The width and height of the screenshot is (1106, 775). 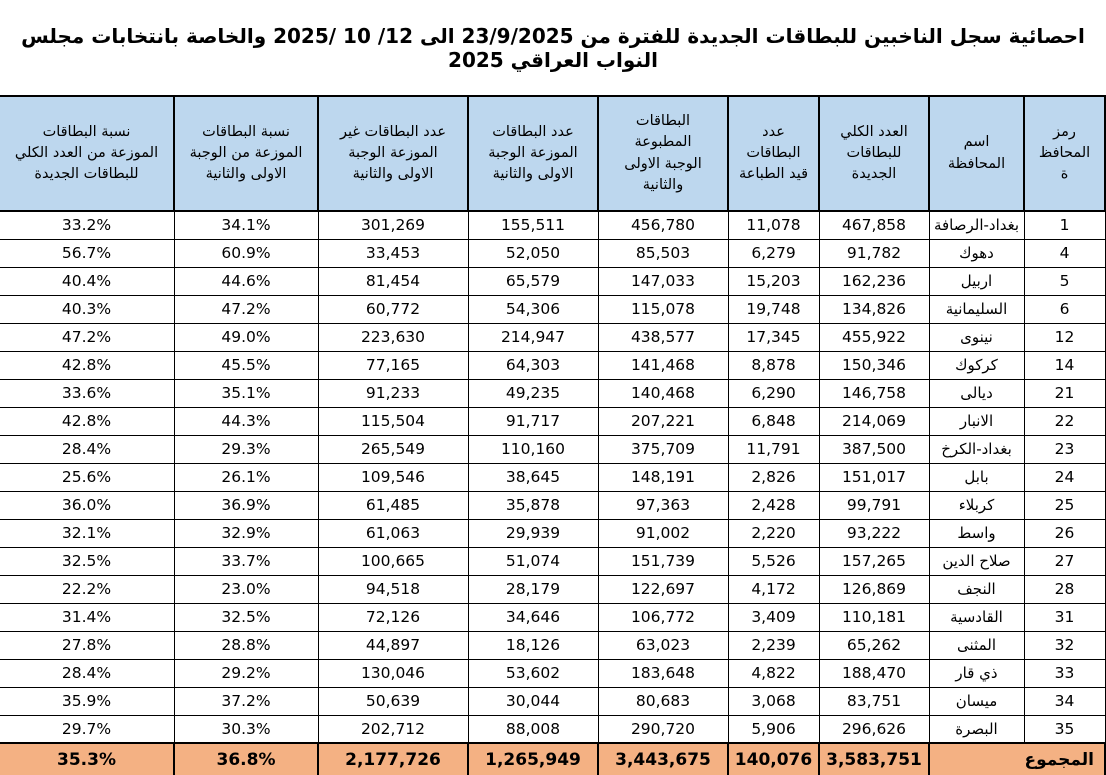 What do you see at coordinates (976, 281) in the screenshot?
I see `cell-name: اربيل` at bounding box center [976, 281].